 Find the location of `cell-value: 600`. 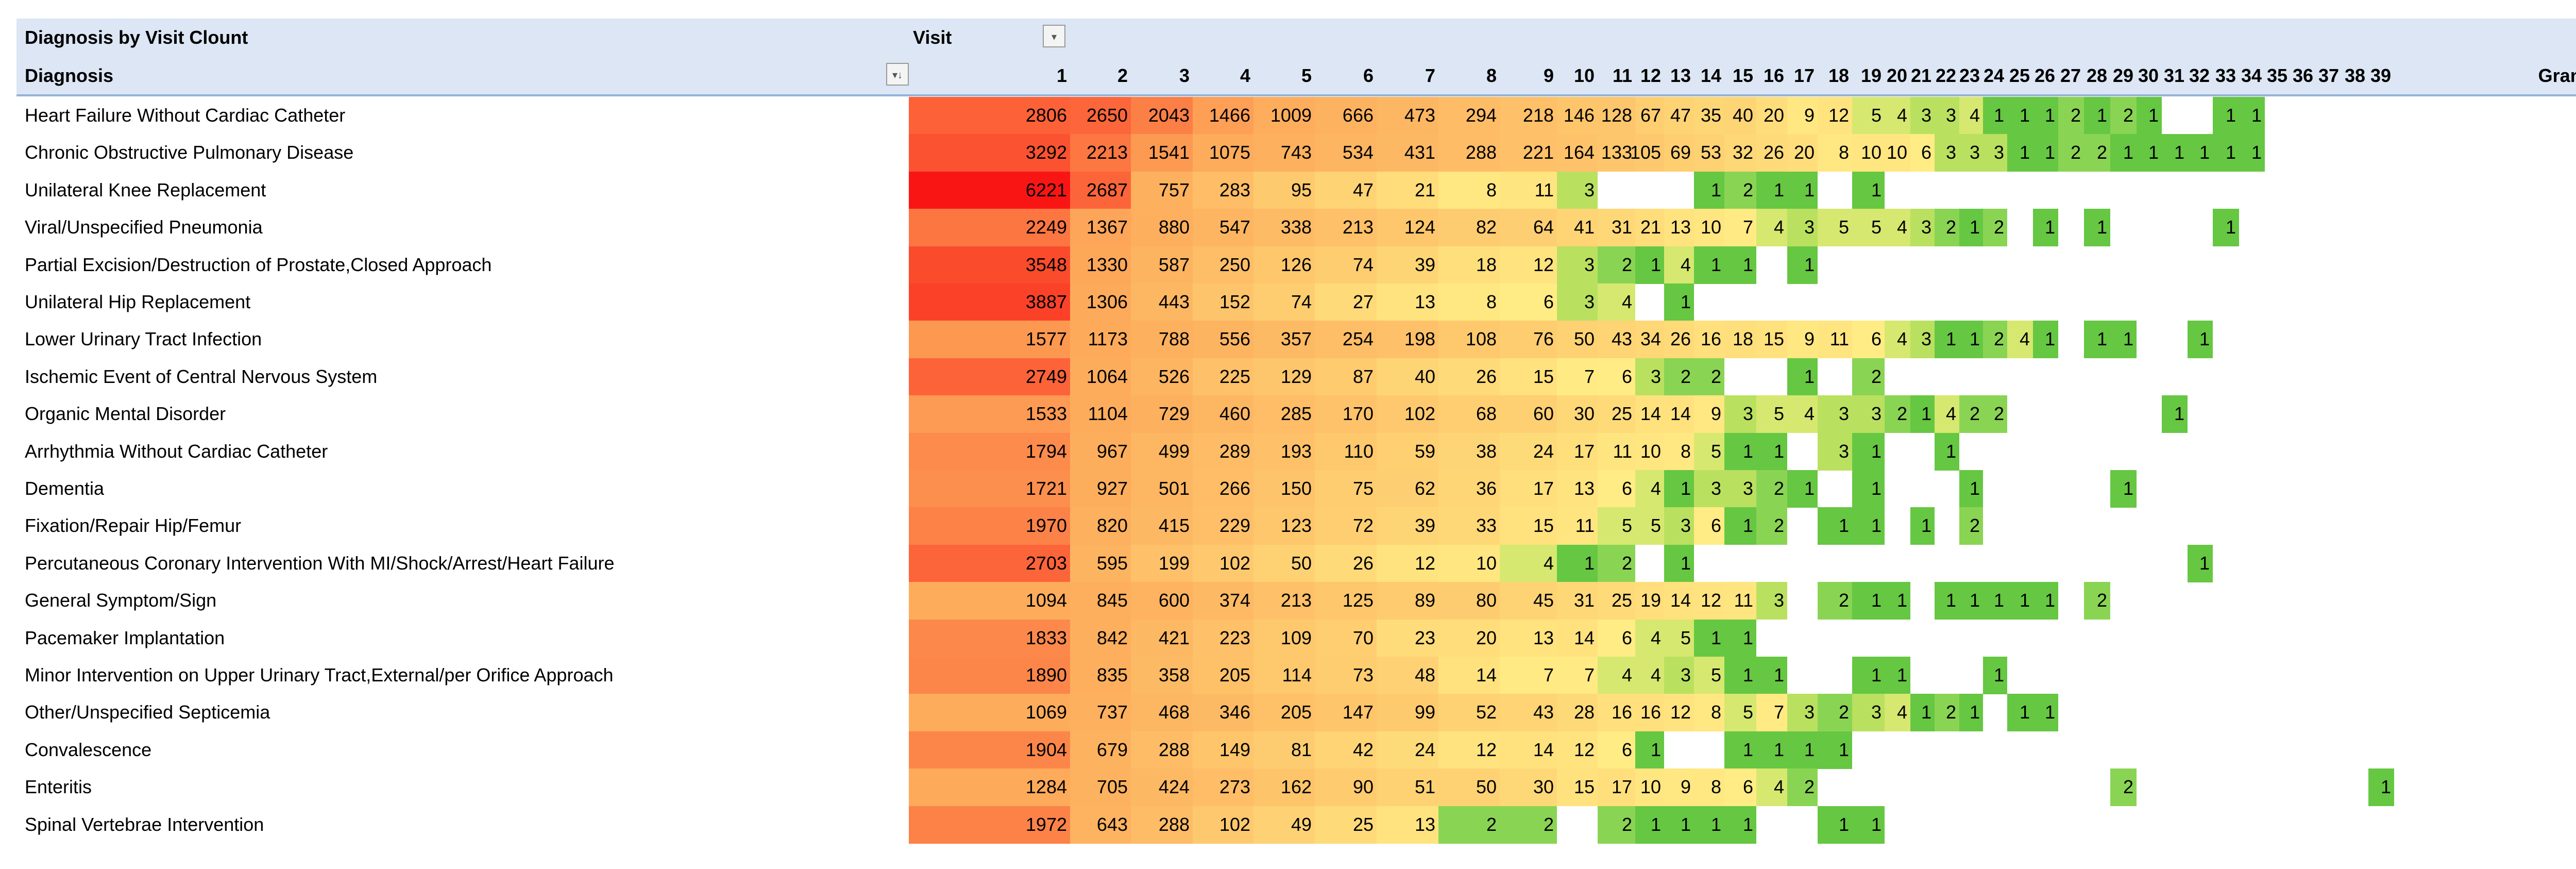

cell-value: 600 is located at coordinates (1174, 600).